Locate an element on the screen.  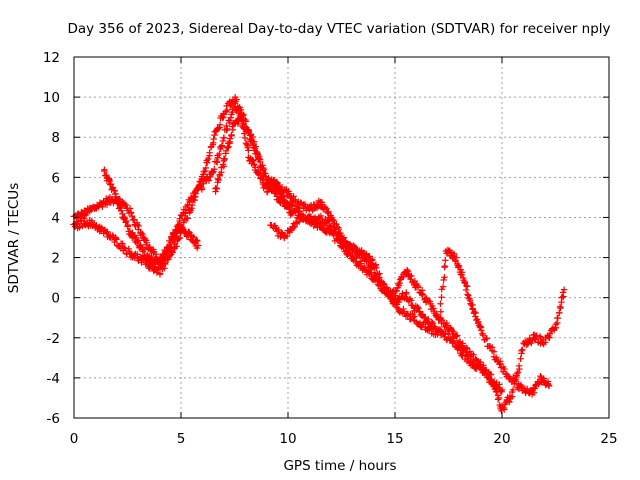
x-tick-label: 5 is located at coordinates (181, 439).